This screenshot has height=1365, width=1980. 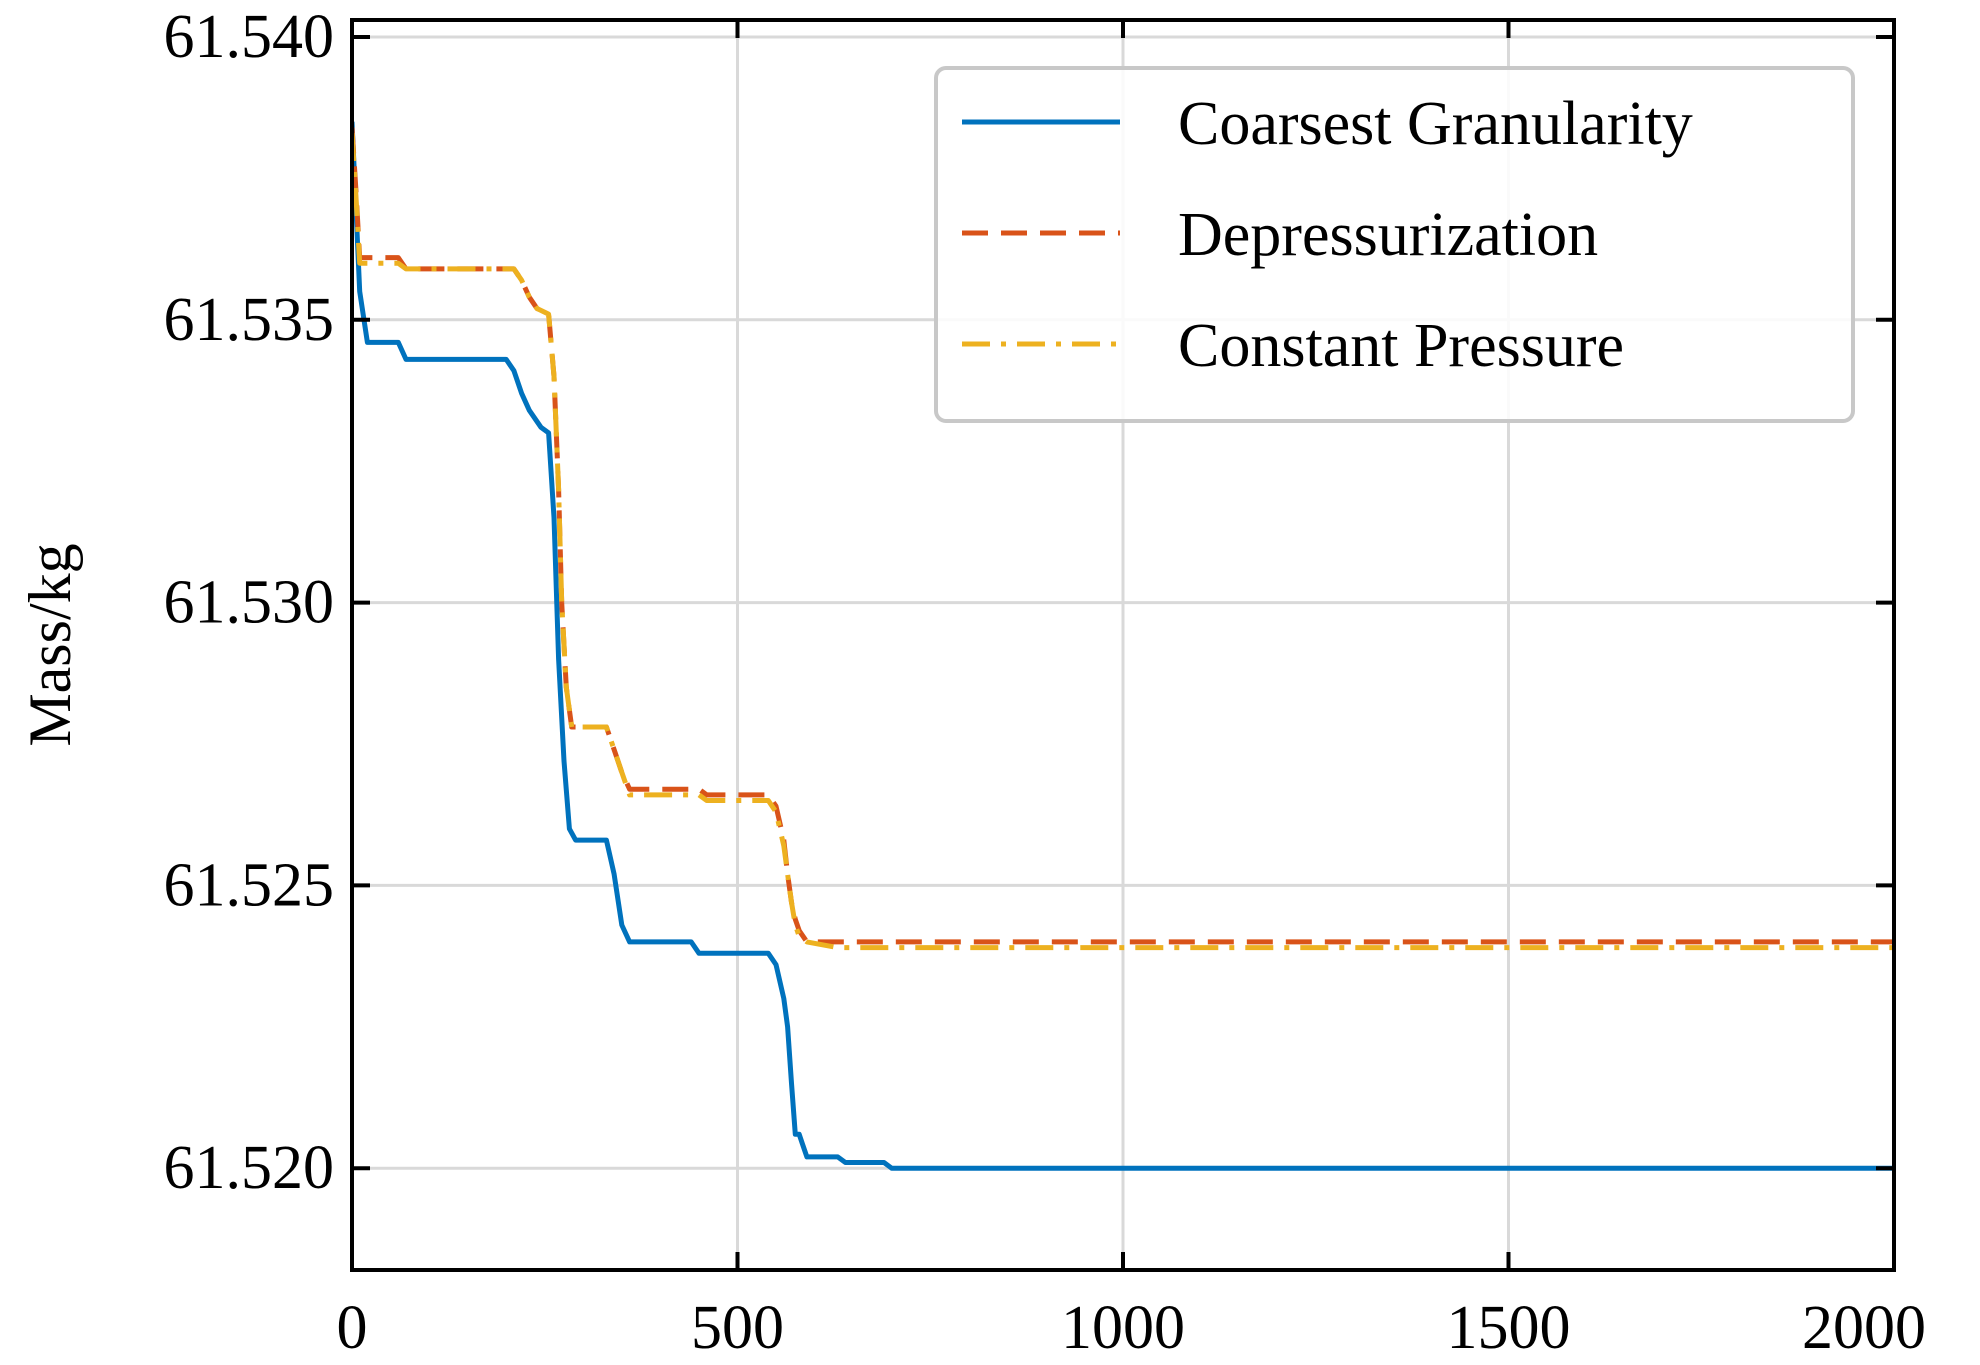 What do you see at coordinates (352, 1328) in the screenshot?
I see `x-tick-label-0: 0` at bounding box center [352, 1328].